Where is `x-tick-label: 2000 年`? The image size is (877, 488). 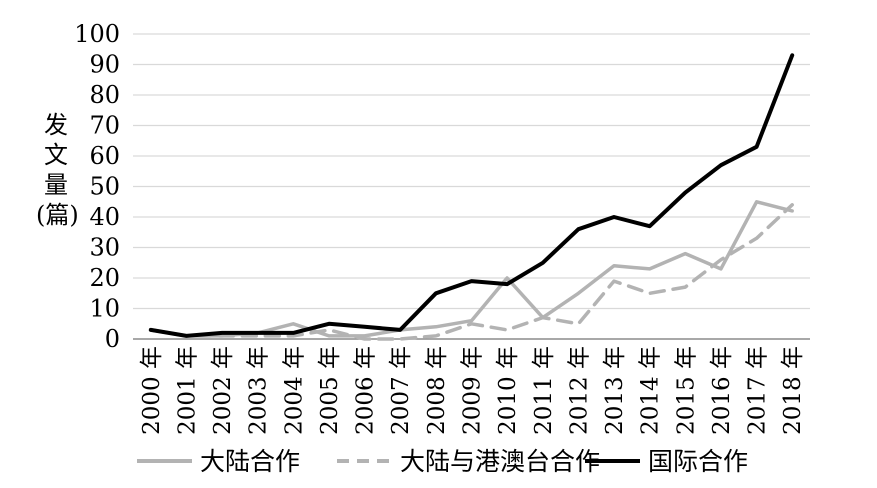
x-tick-label: 2000 年 is located at coordinates (152, 390).